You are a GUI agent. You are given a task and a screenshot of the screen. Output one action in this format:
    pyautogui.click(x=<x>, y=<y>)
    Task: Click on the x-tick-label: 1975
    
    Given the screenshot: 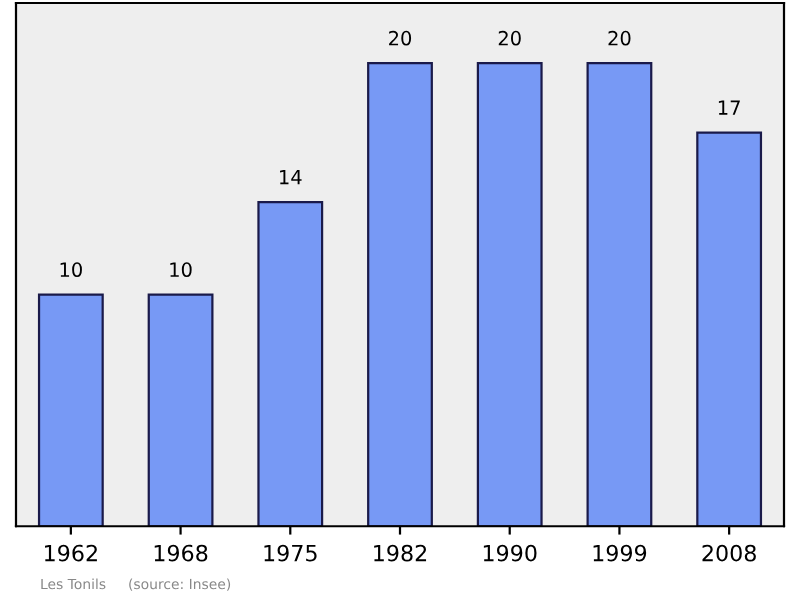 What is the action you would take?
    pyautogui.click(x=290, y=553)
    